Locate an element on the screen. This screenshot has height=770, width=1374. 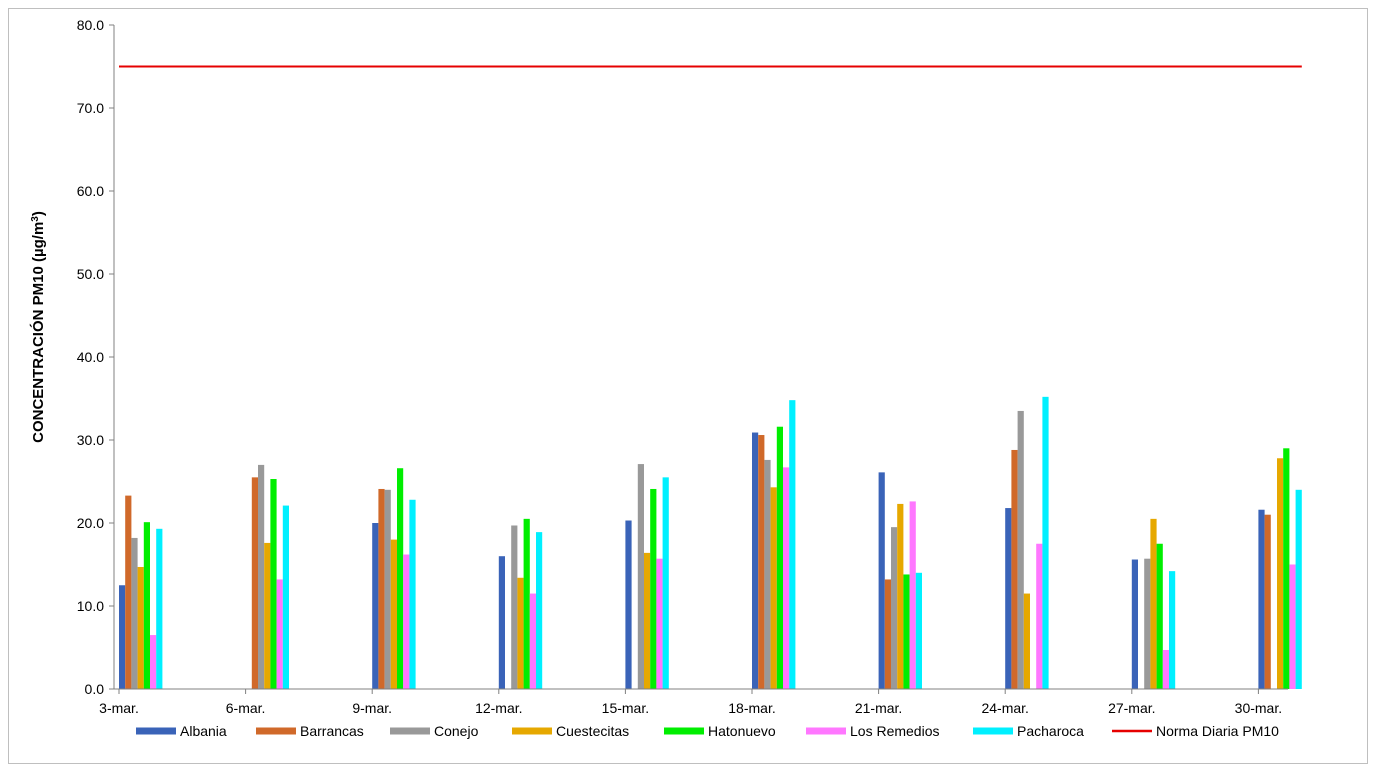
legend-swatch-barrancas is located at coordinates (276, 731).